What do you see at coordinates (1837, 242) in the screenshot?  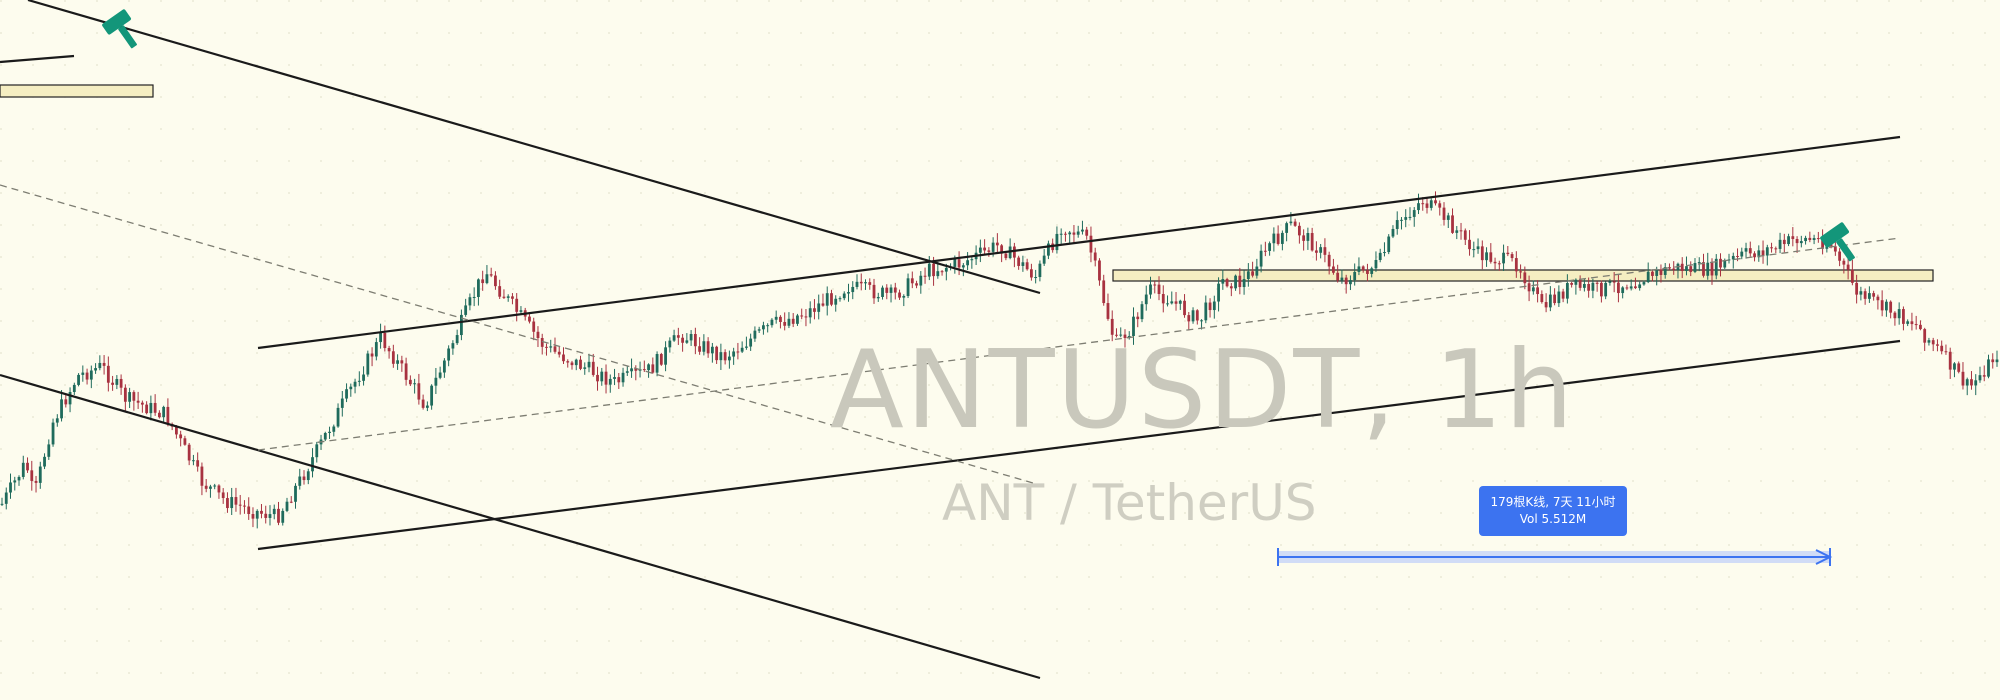 I see `hammer-icon` at bounding box center [1837, 242].